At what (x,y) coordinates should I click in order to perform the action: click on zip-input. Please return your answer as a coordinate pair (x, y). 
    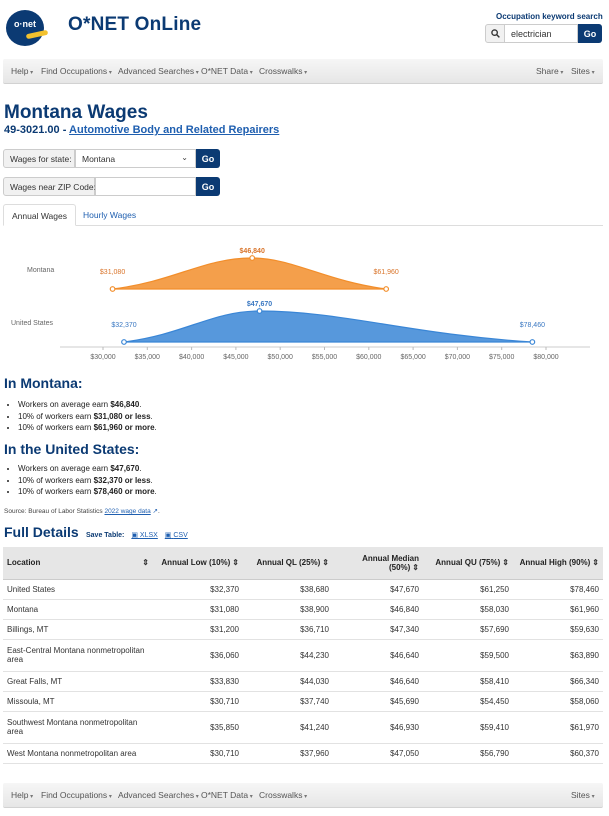
    Looking at the image, I should click on (145, 186).